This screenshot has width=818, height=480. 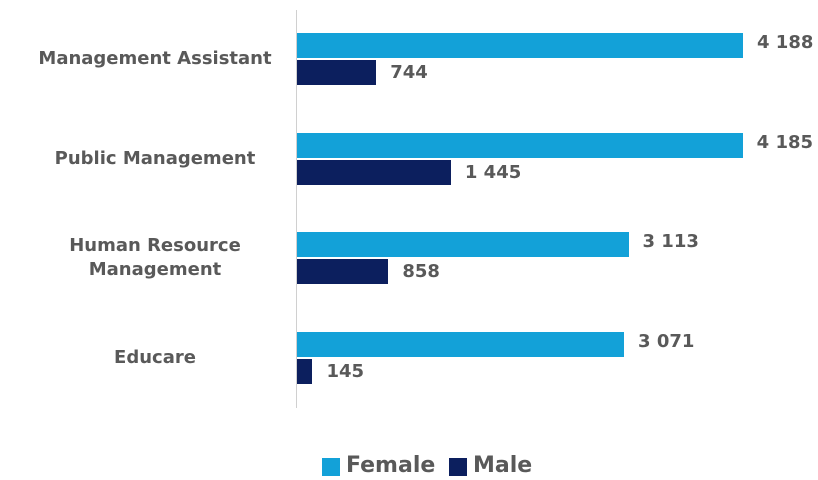 I want to click on legend-label: Male, so click(x=503, y=465).